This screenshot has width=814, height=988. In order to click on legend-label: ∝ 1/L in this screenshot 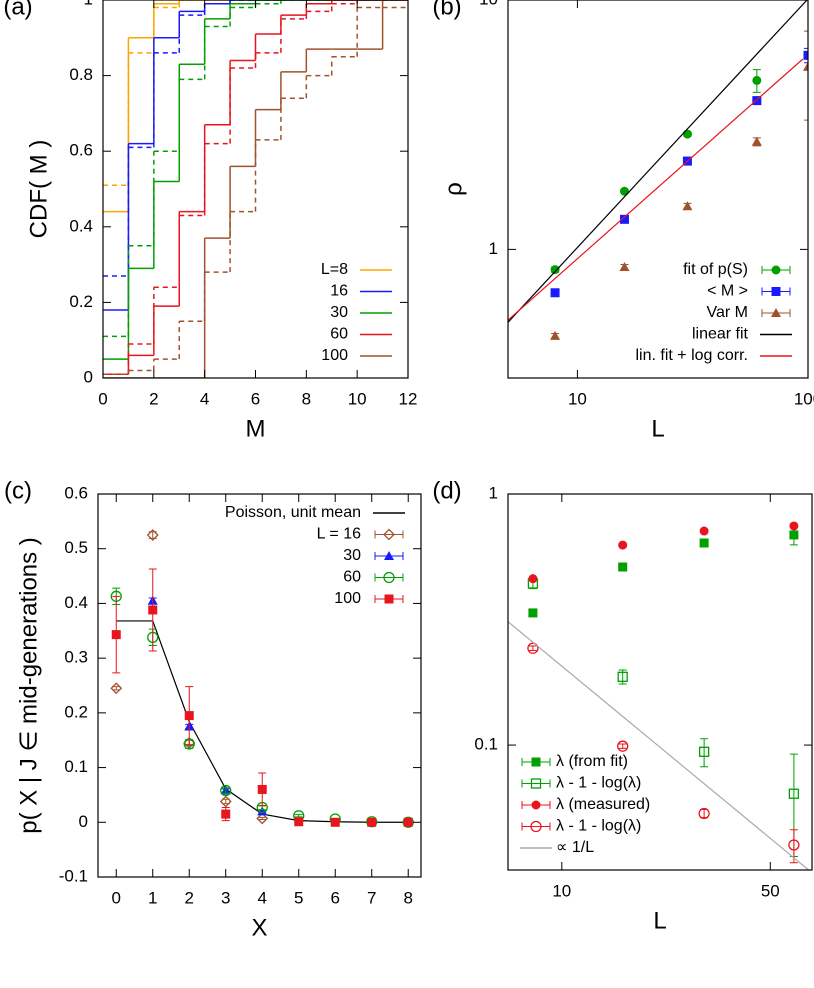, I will do `click(575, 847)`.